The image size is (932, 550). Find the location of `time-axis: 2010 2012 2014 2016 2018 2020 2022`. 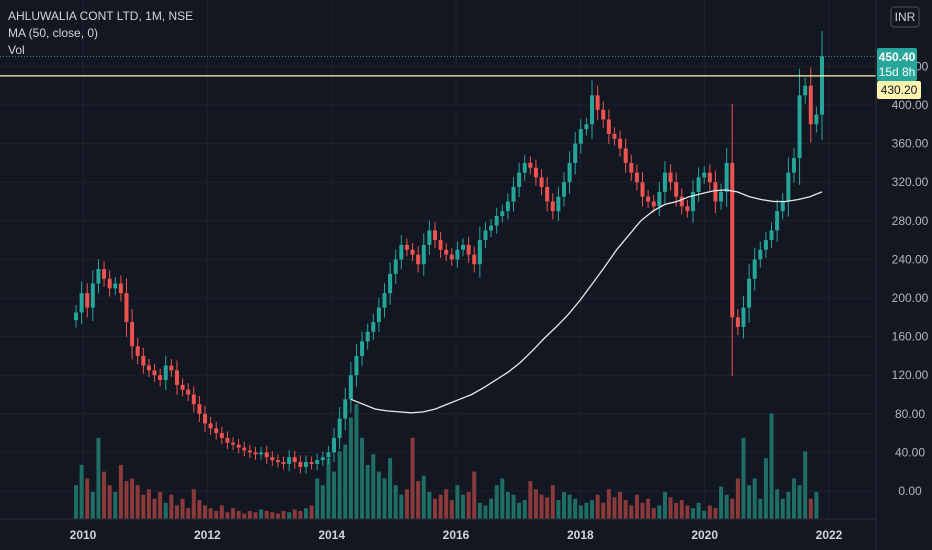

time-axis: 2010 2012 2014 2016 2018 2020 2022 is located at coordinates (456, 535).